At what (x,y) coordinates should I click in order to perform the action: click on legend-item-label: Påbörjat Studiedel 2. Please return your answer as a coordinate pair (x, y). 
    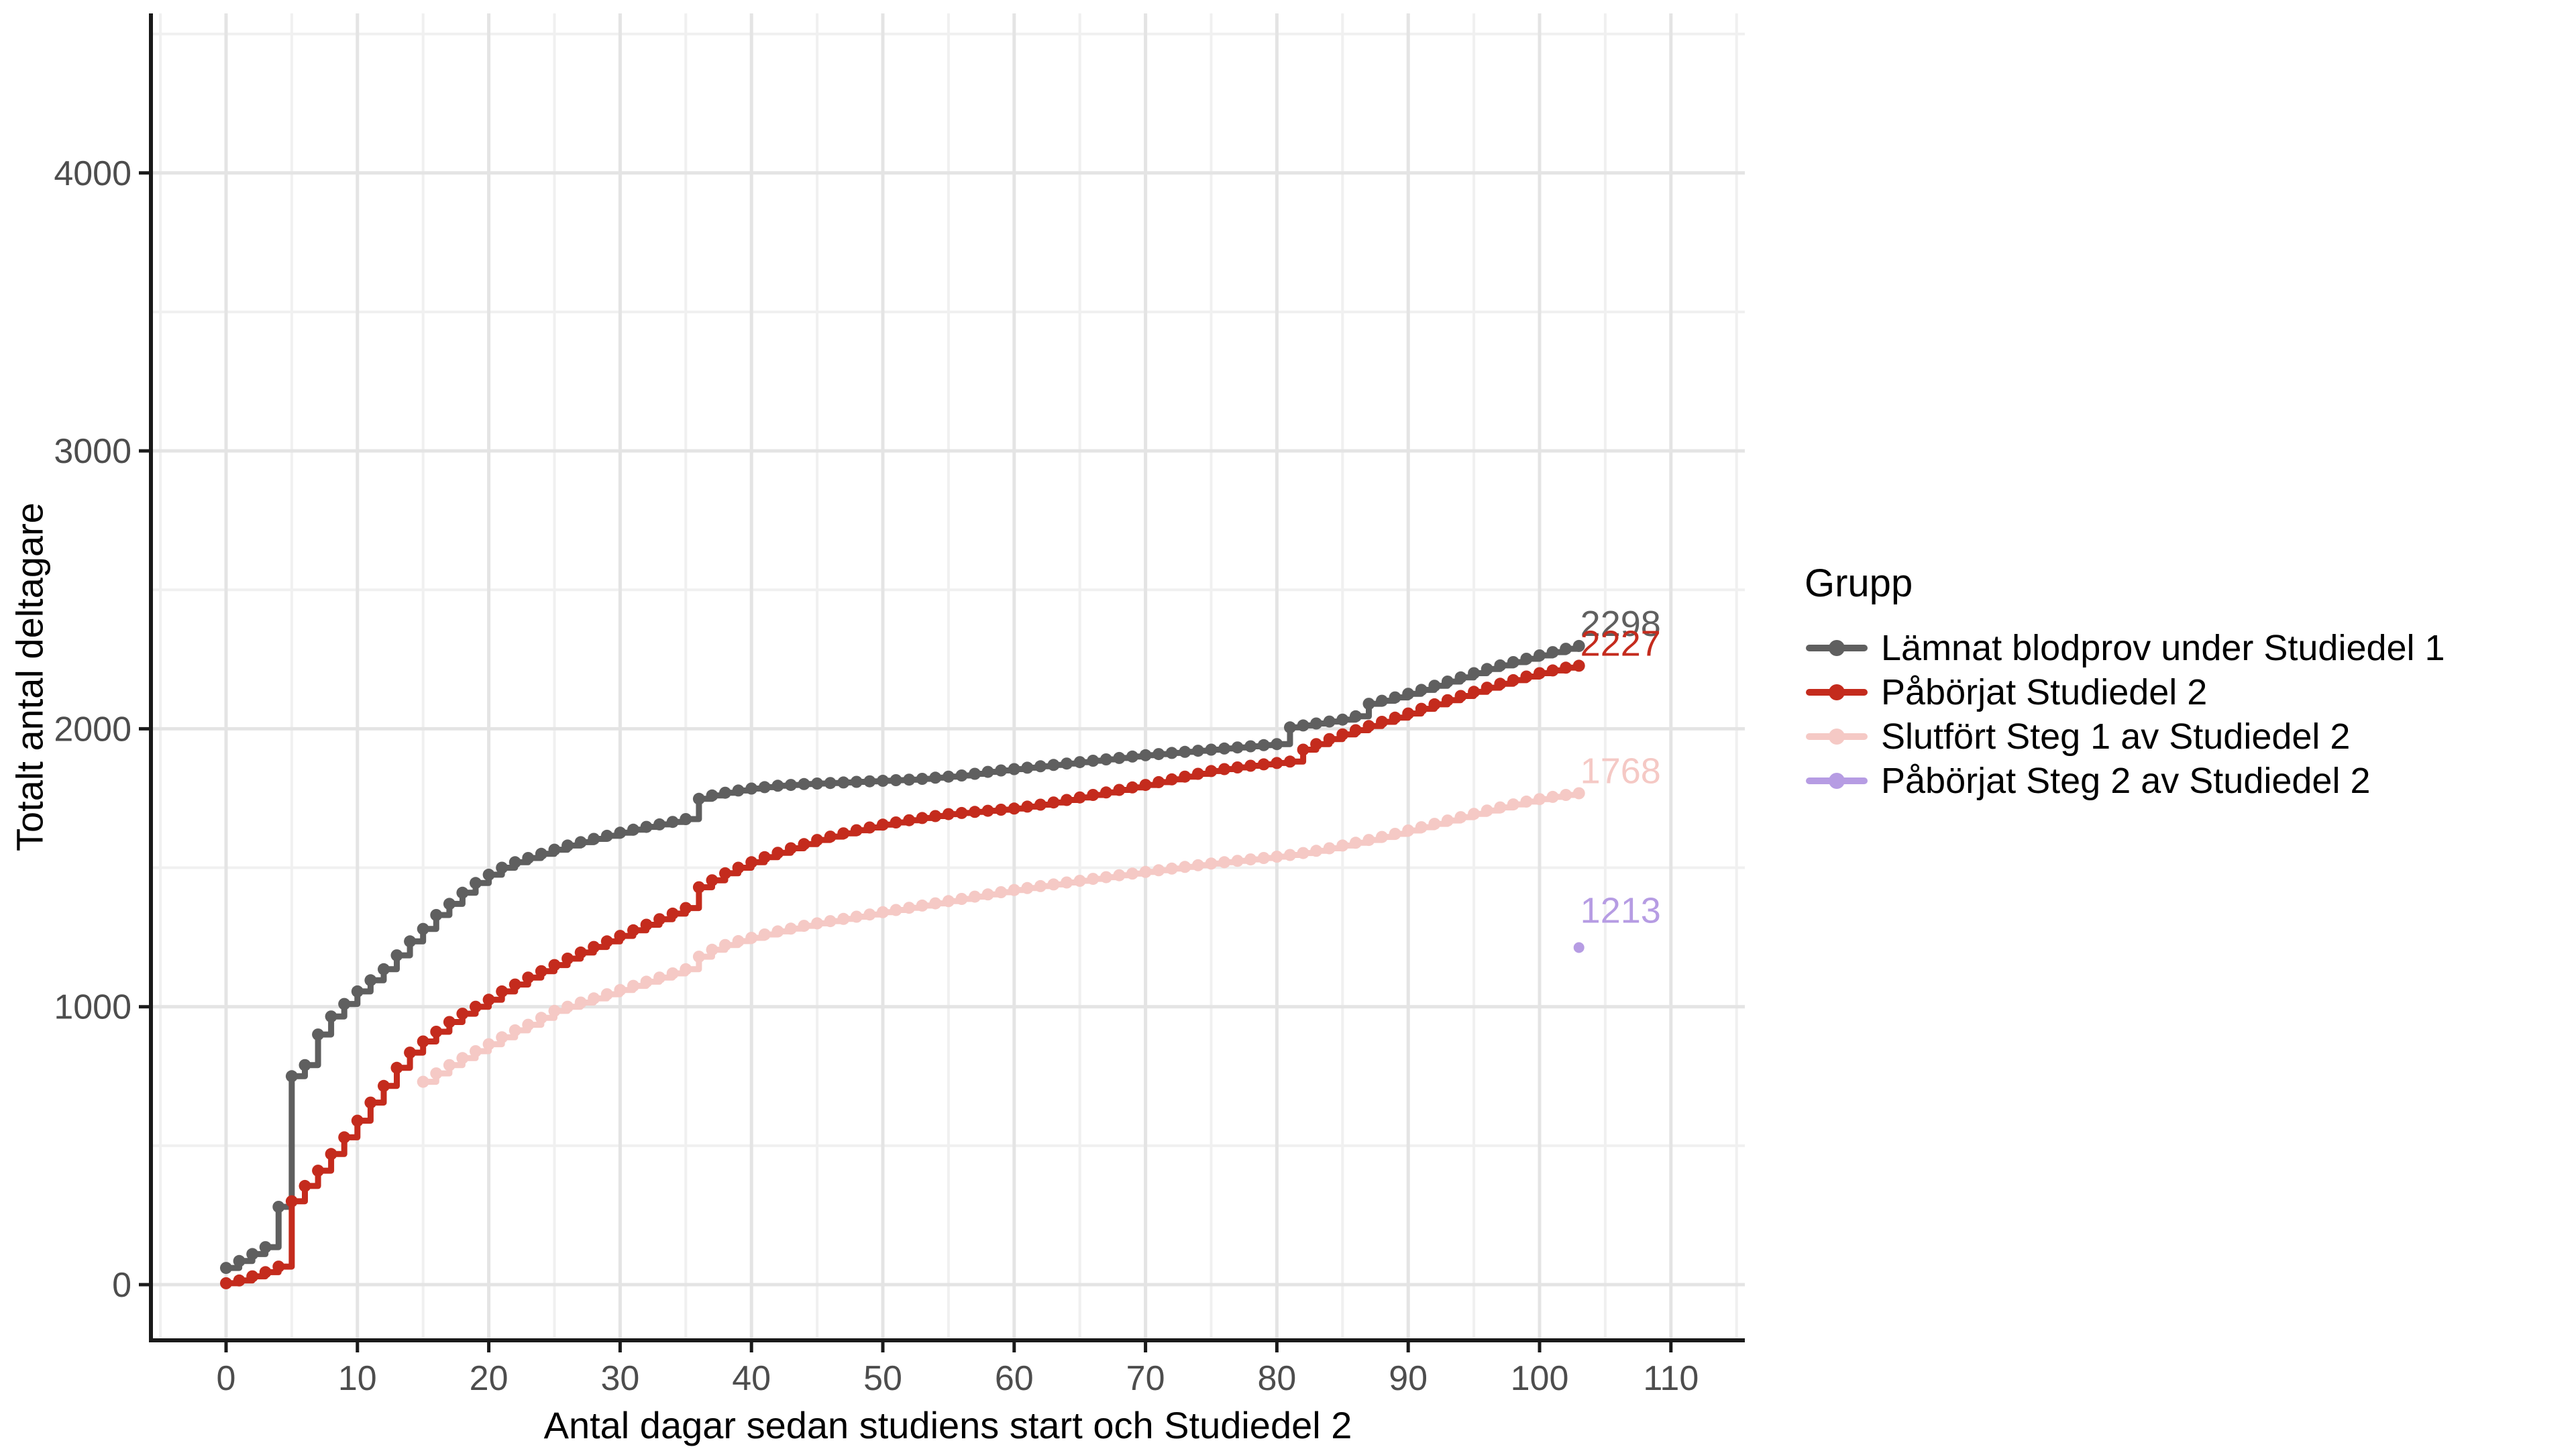
    Looking at the image, I should click on (2044, 692).